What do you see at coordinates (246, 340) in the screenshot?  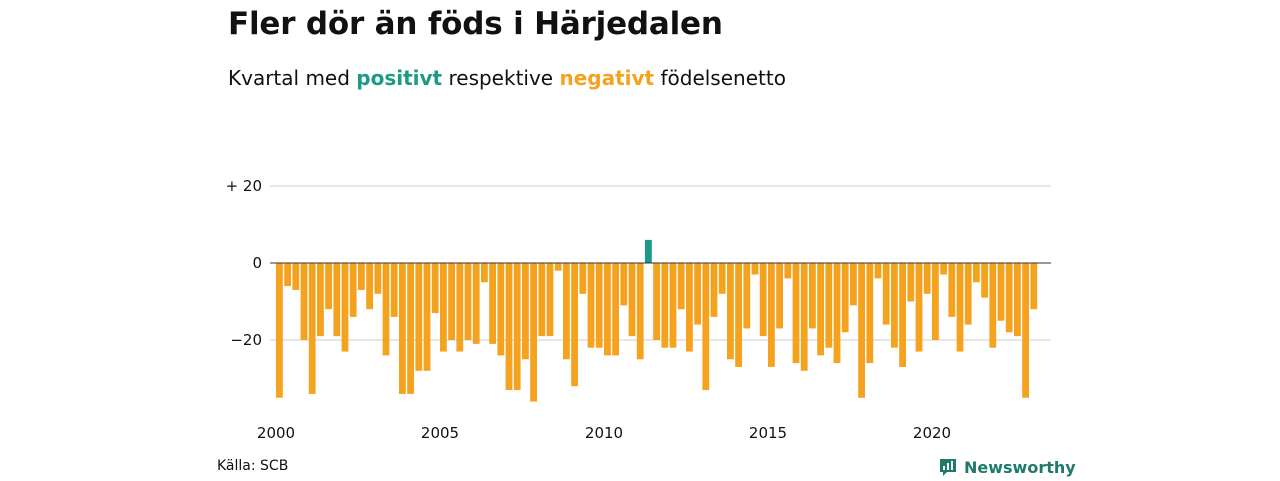 I see `y-tick-label: −20` at bounding box center [246, 340].